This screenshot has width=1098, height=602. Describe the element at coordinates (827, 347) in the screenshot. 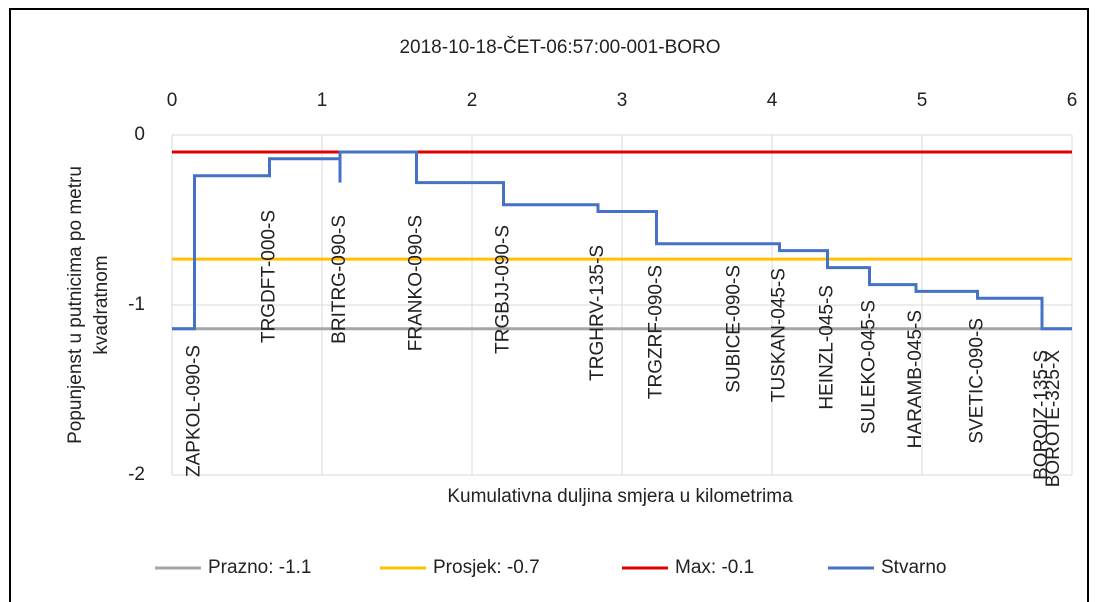

I see `stop-label: HEINZL-045-S` at that location.